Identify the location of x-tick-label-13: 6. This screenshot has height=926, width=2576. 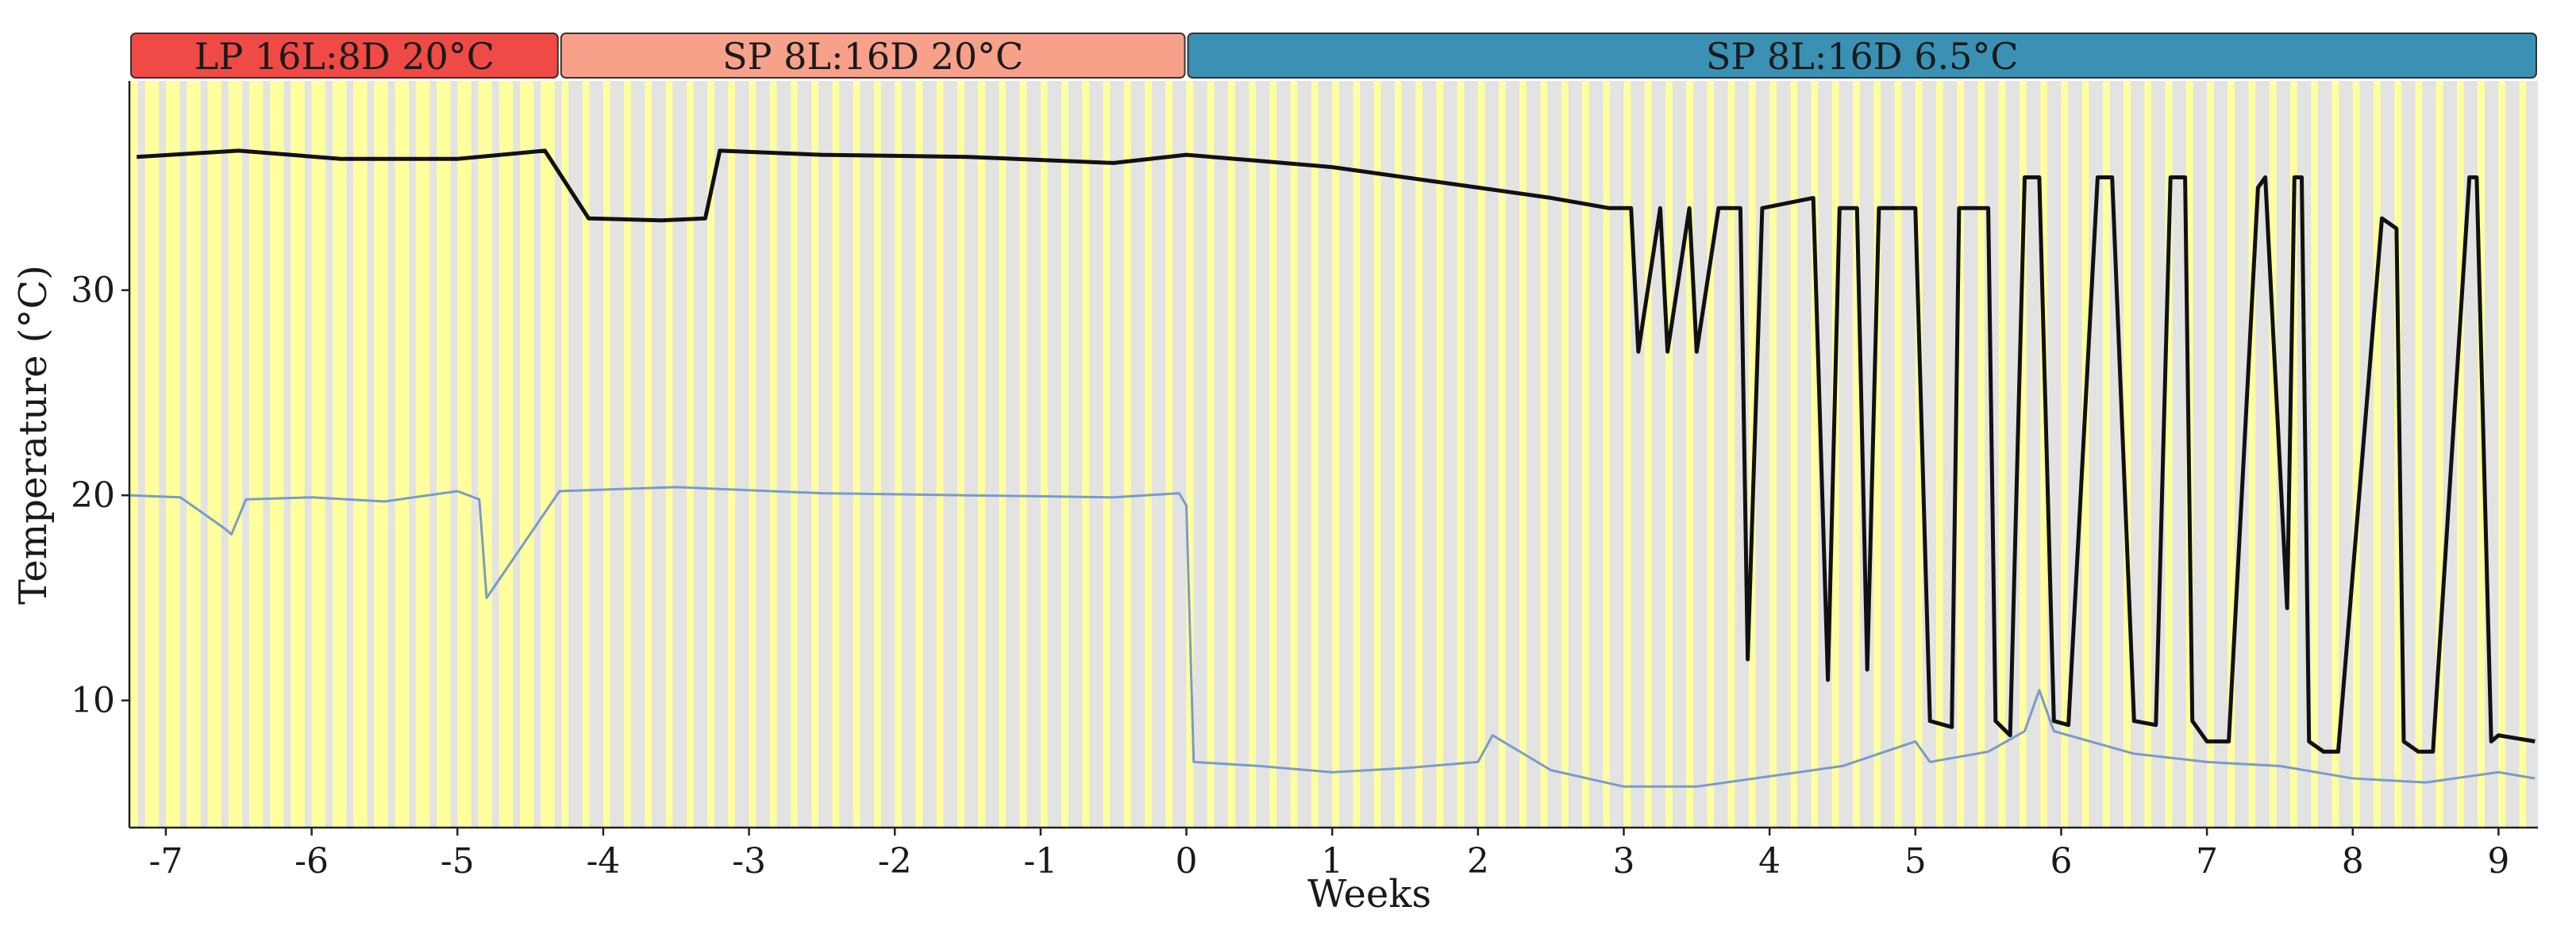
(2061, 861).